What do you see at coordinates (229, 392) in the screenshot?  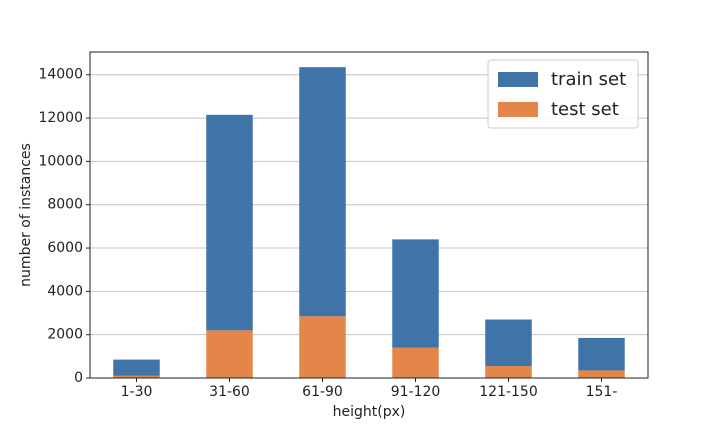 I see `x-tick-label: 31-60` at bounding box center [229, 392].